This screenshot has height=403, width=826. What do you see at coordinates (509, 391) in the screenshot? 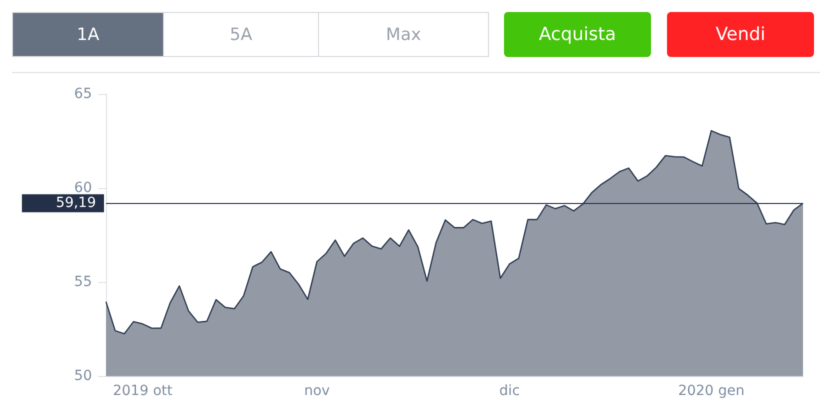
I see `x-tick-label: dic` at bounding box center [509, 391].